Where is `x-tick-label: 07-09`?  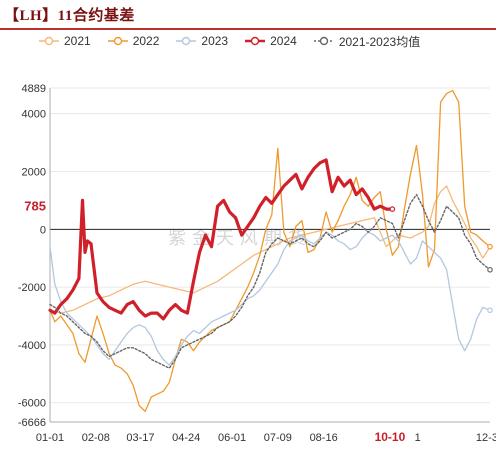
x-tick-label: 07-09 is located at coordinates (278, 438).